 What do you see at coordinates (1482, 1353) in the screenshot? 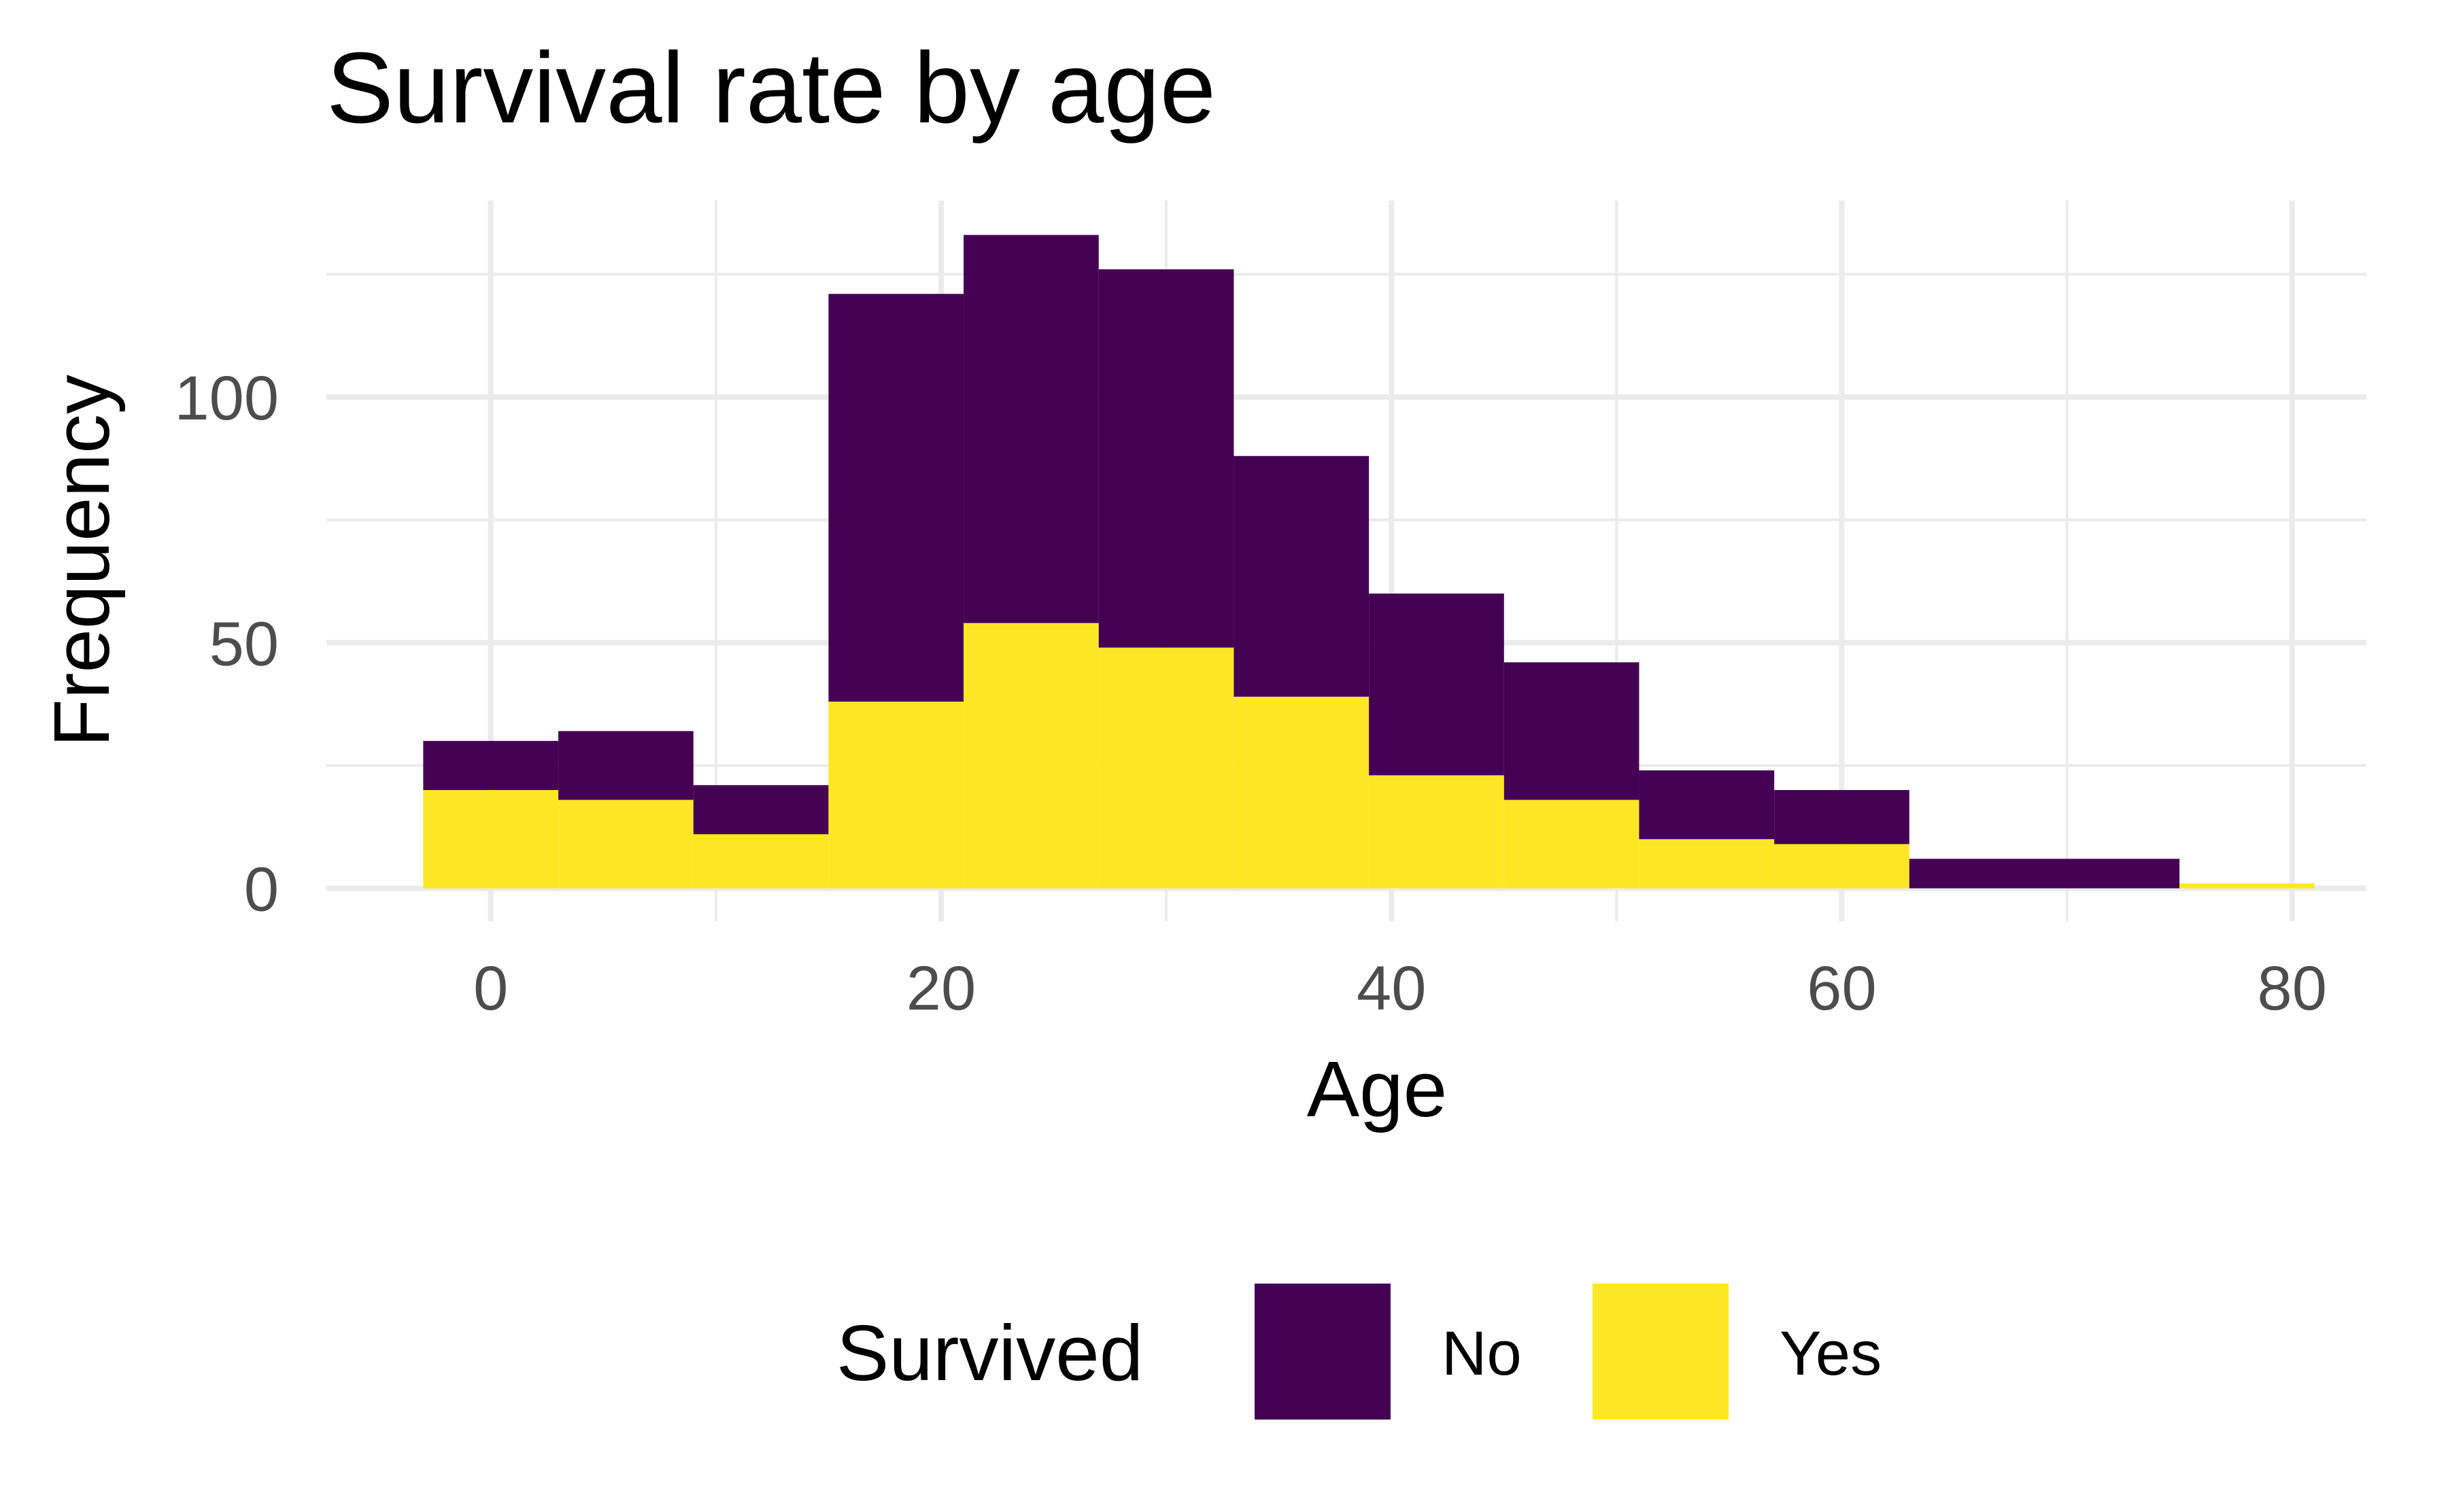
I see `legend-label-no: No` at bounding box center [1482, 1353].